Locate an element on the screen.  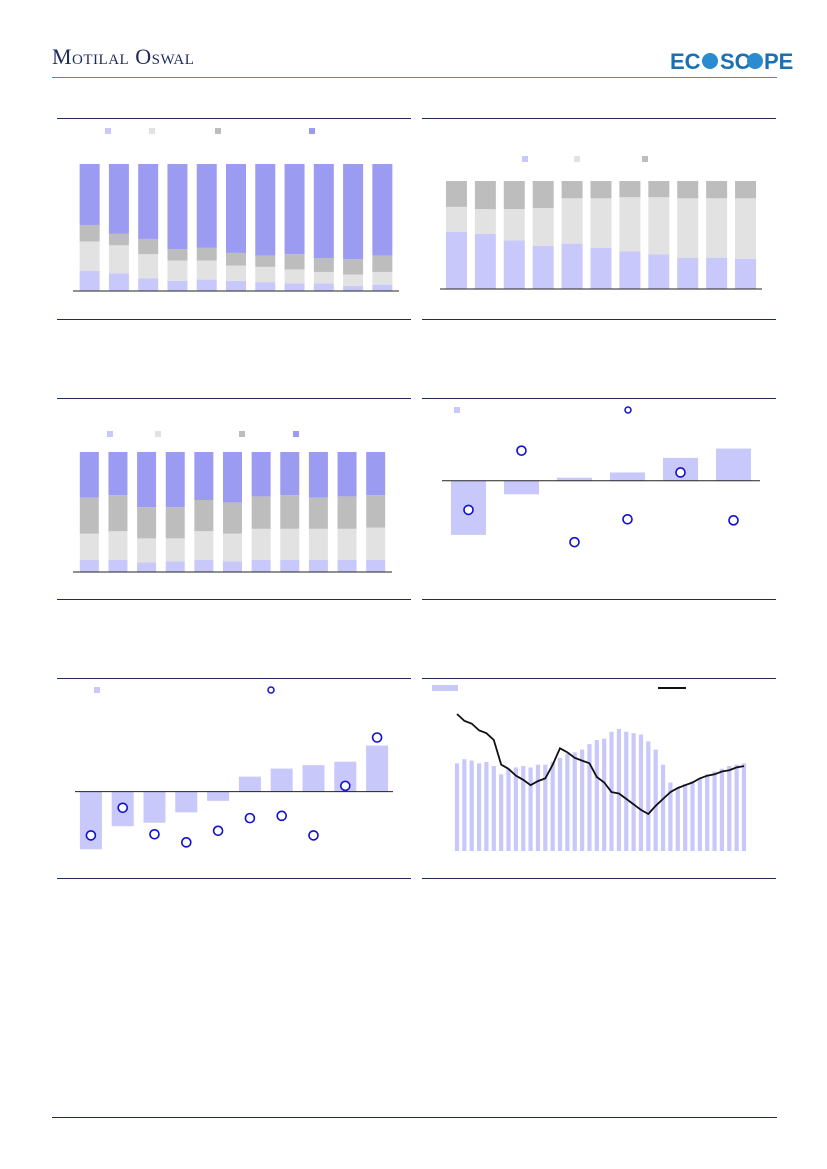
panel-top-right is located at coordinates (599, 118).